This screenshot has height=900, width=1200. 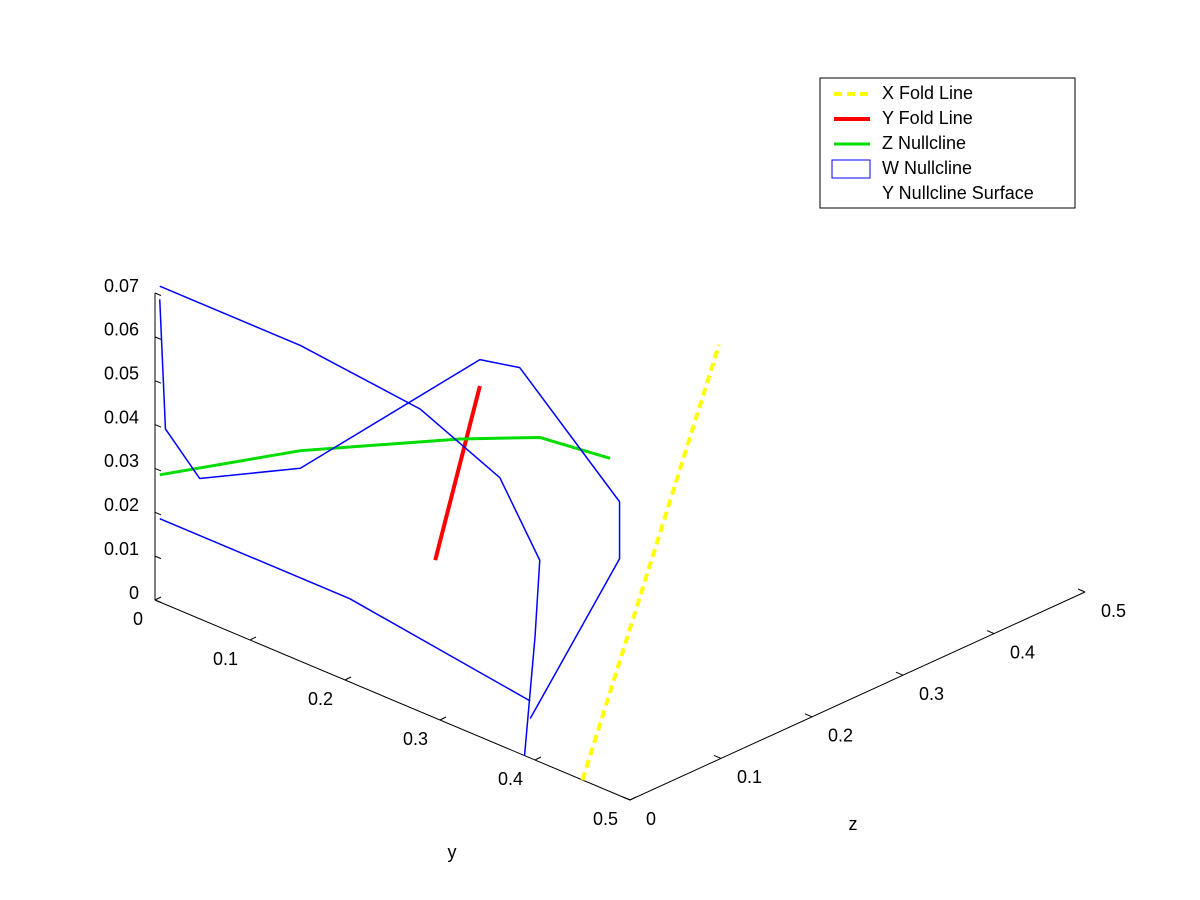 I want to click on z-tick-label: 0.1, so click(x=749, y=777).